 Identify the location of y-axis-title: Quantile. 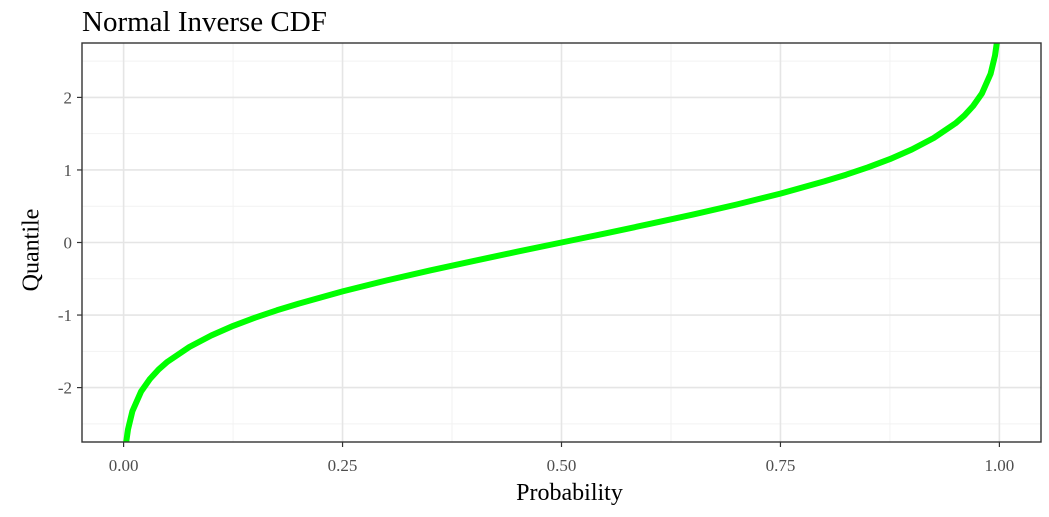
(31, 250).